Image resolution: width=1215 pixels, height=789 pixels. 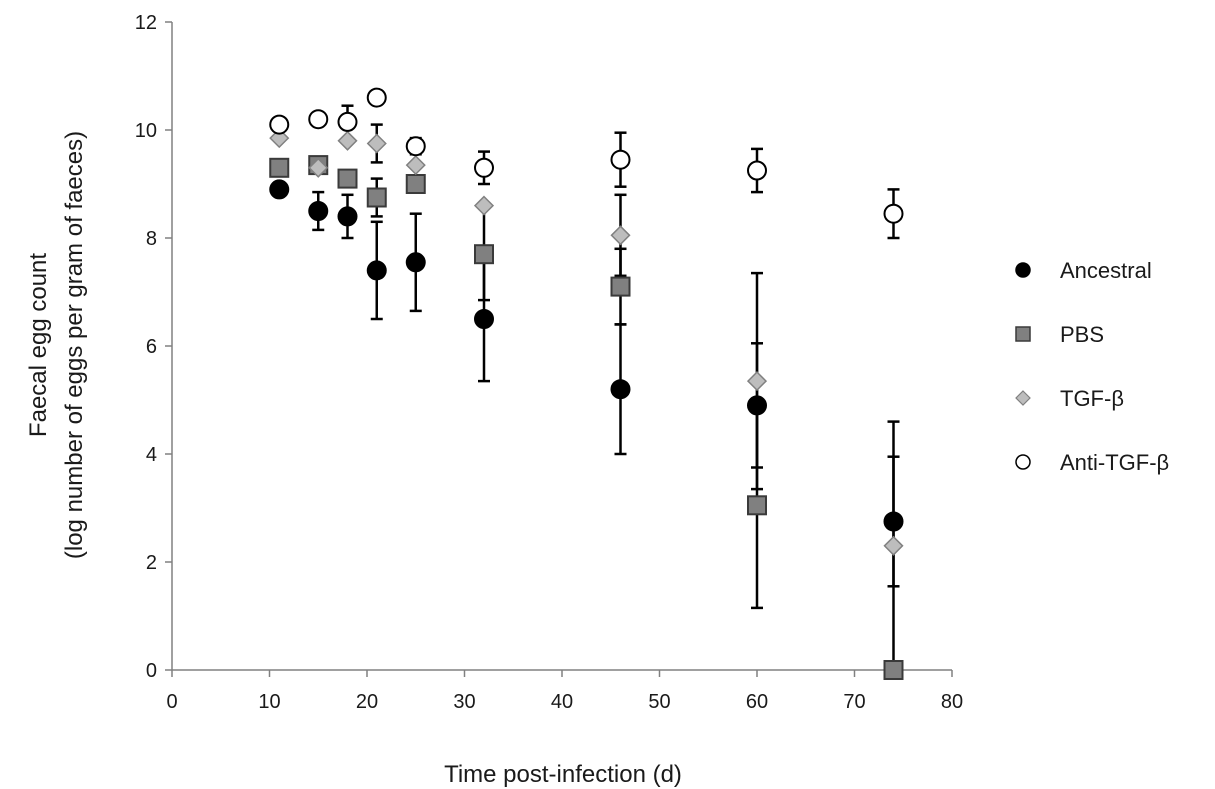 What do you see at coordinates (562, 702) in the screenshot?
I see `x-tick-label: 40` at bounding box center [562, 702].